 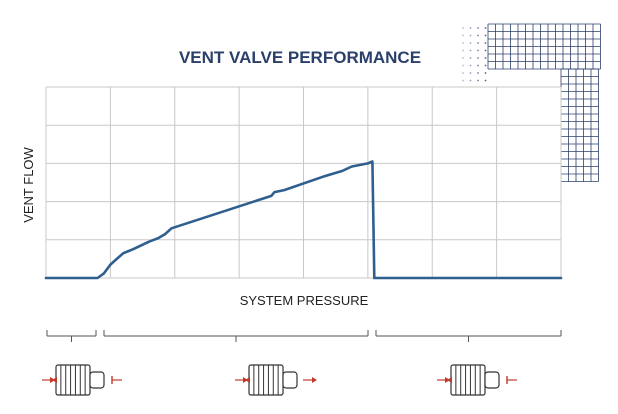 What do you see at coordinates (300, 57) in the screenshot?
I see `chart-title: VENT VALVE PERFORMANCE` at bounding box center [300, 57].